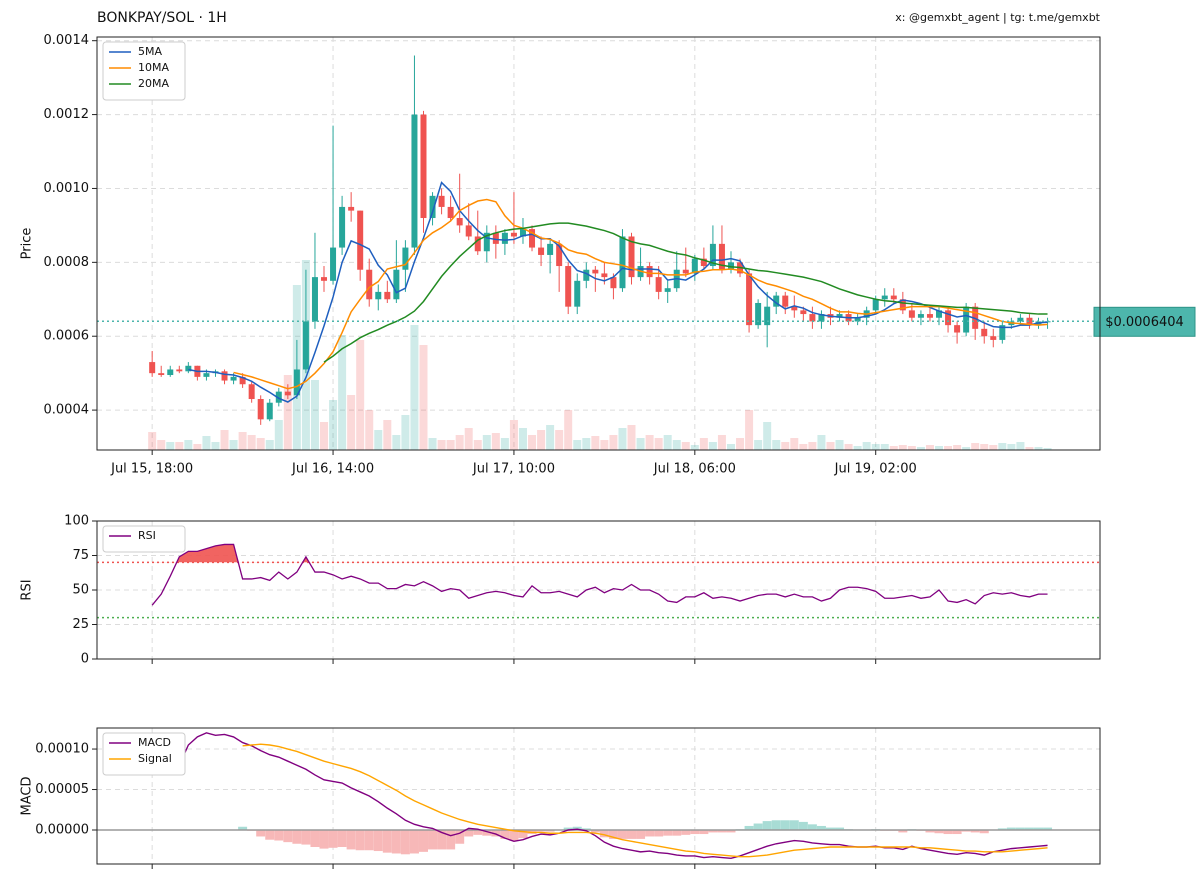 The width and height of the screenshot is (1199, 883). I want to click on macd-line, so click(613, 796).